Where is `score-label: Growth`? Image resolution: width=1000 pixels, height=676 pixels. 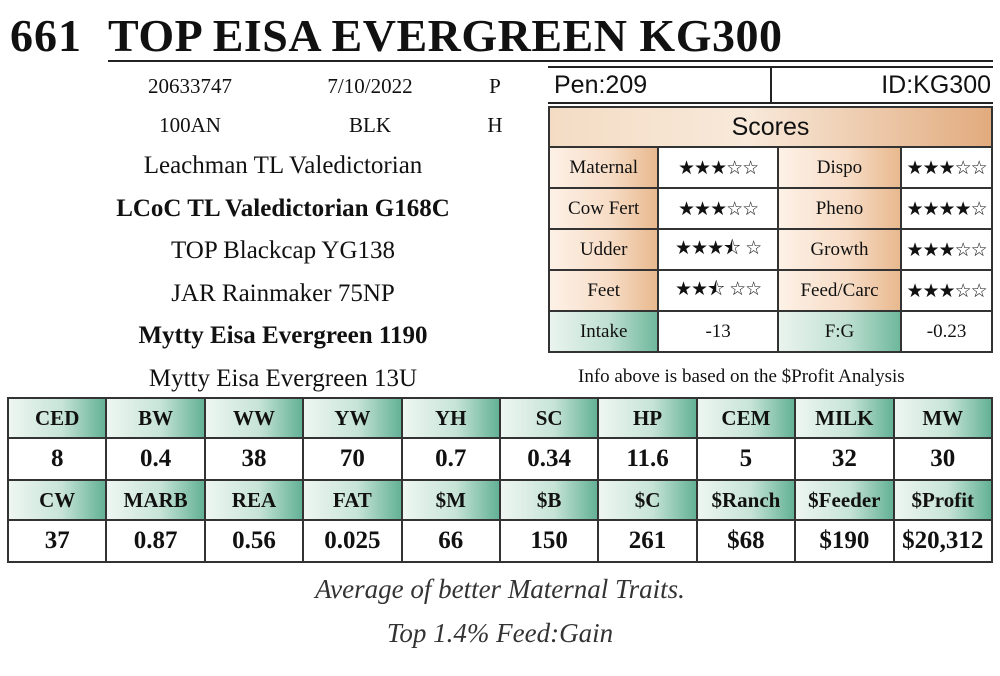 score-label: Growth is located at coordinates (839, 249).